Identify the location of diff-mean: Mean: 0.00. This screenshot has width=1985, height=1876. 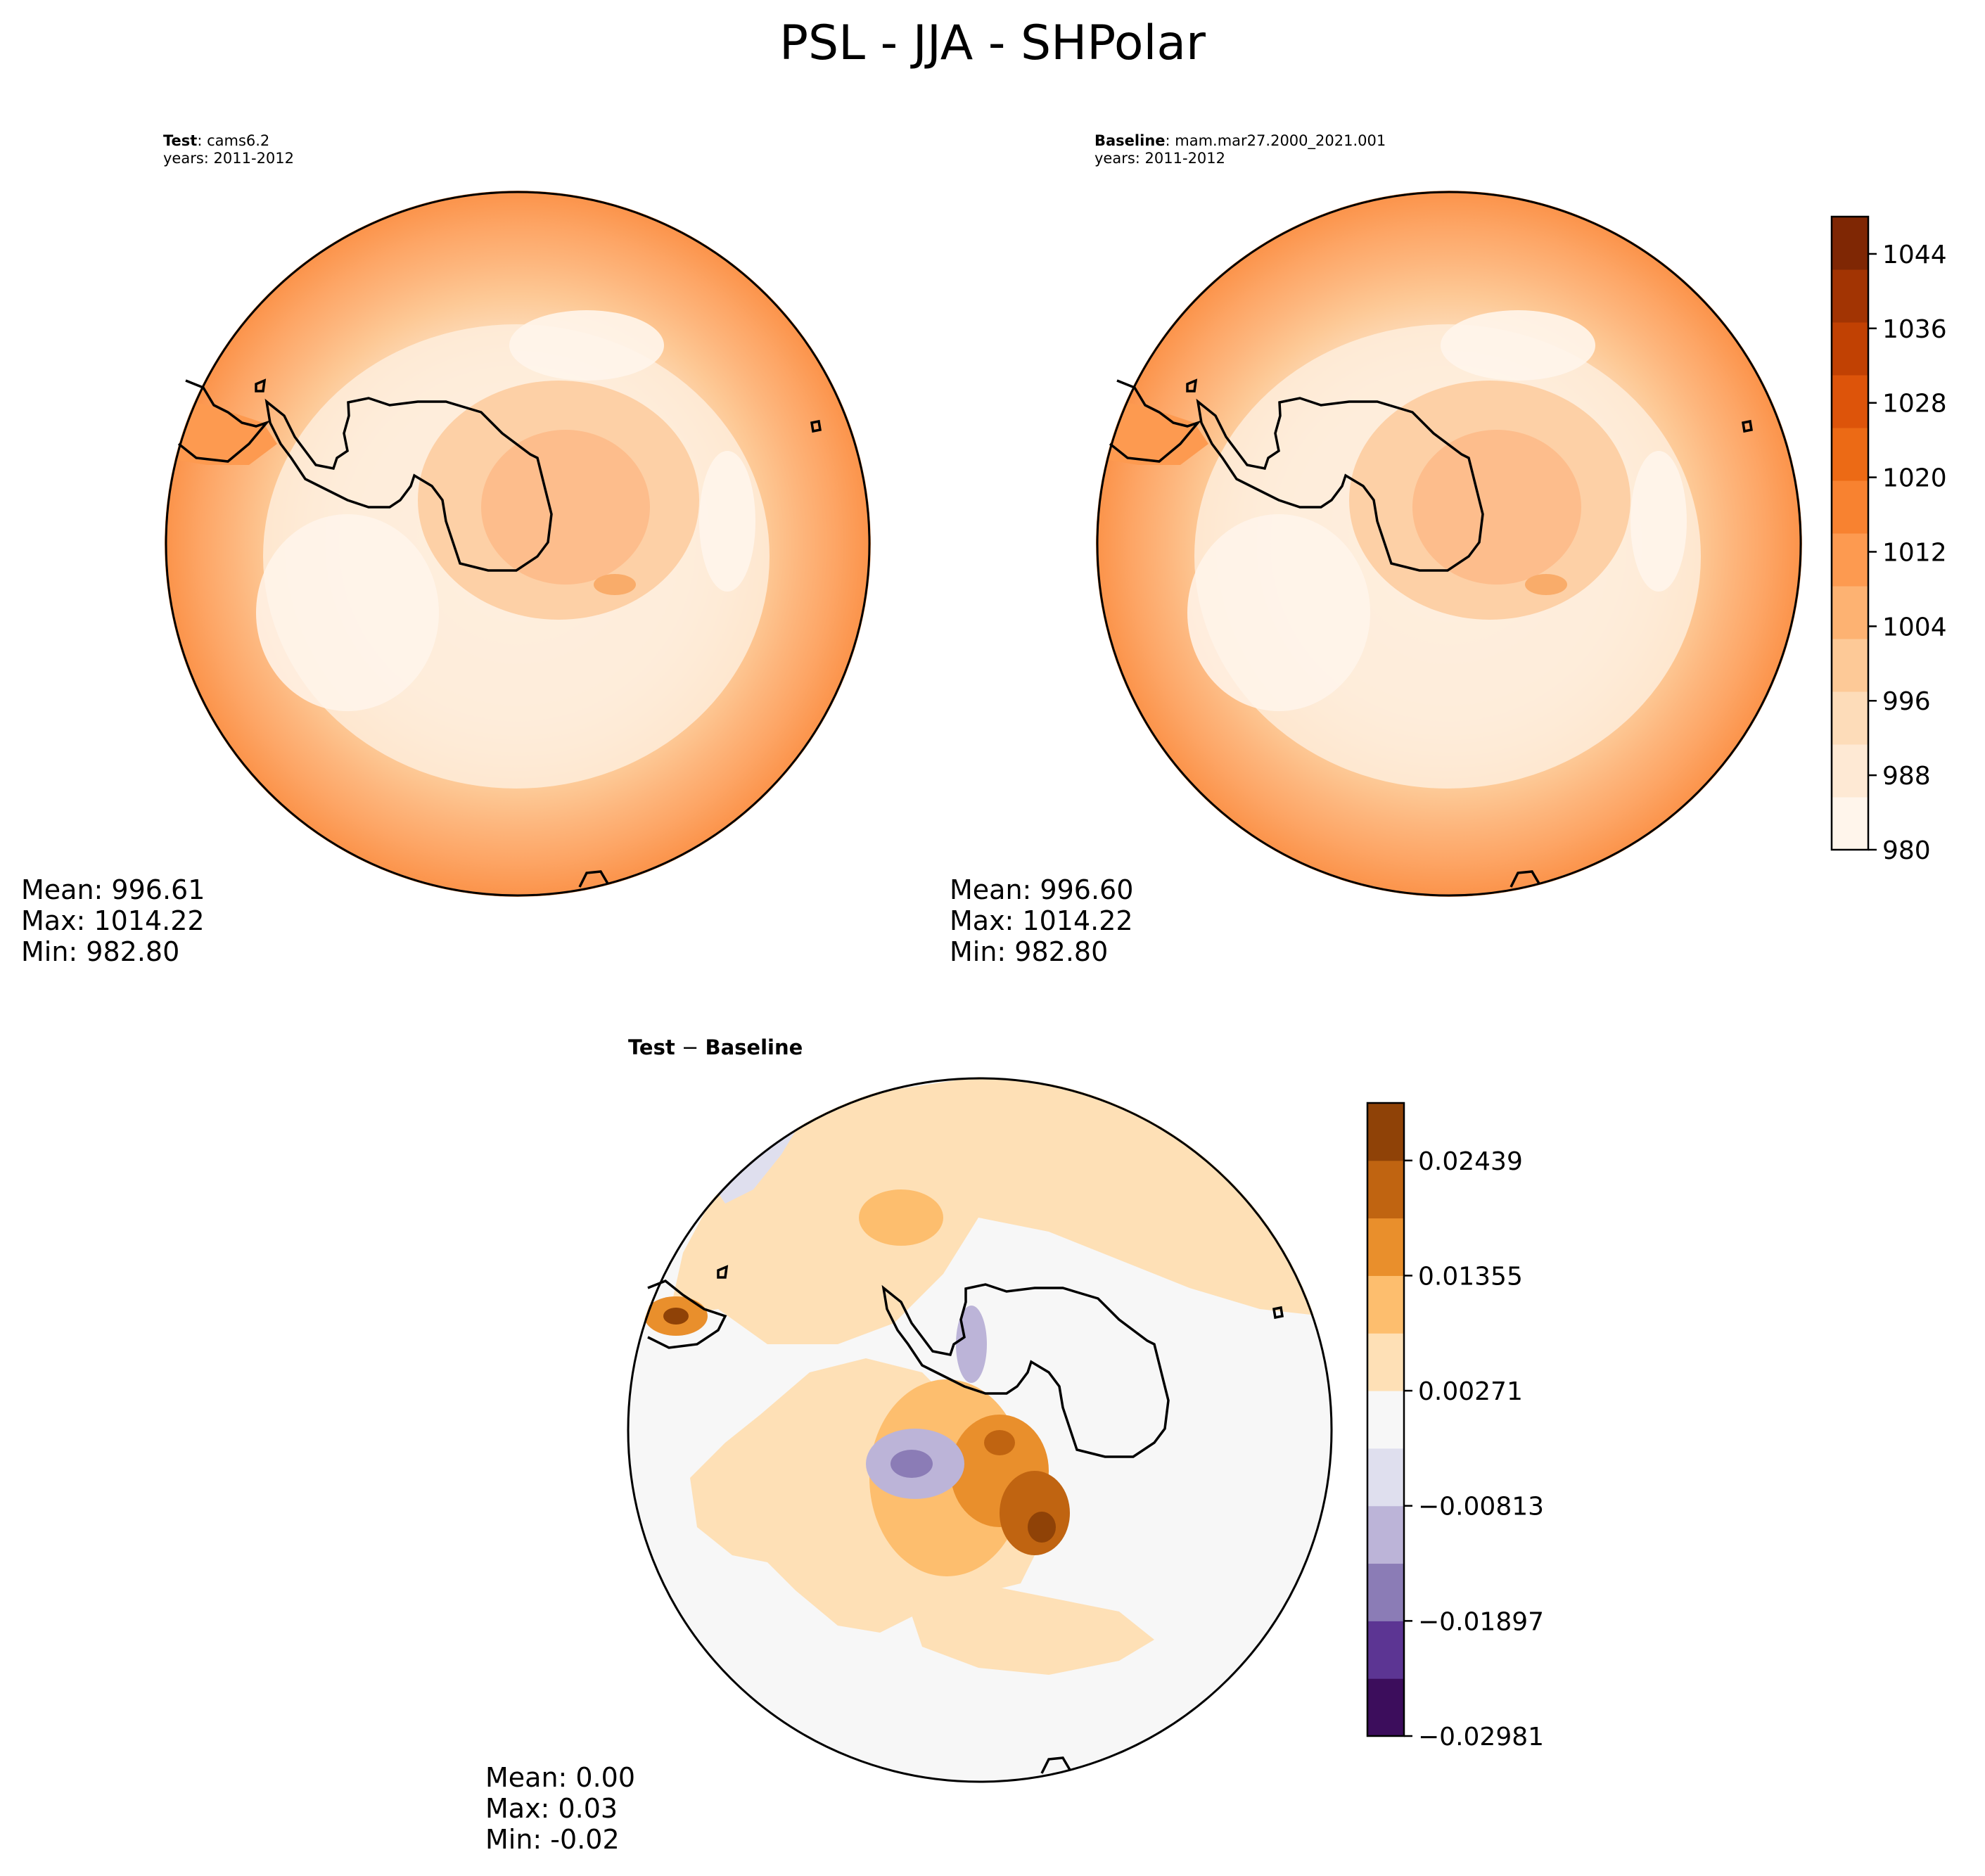
(560, 1777).